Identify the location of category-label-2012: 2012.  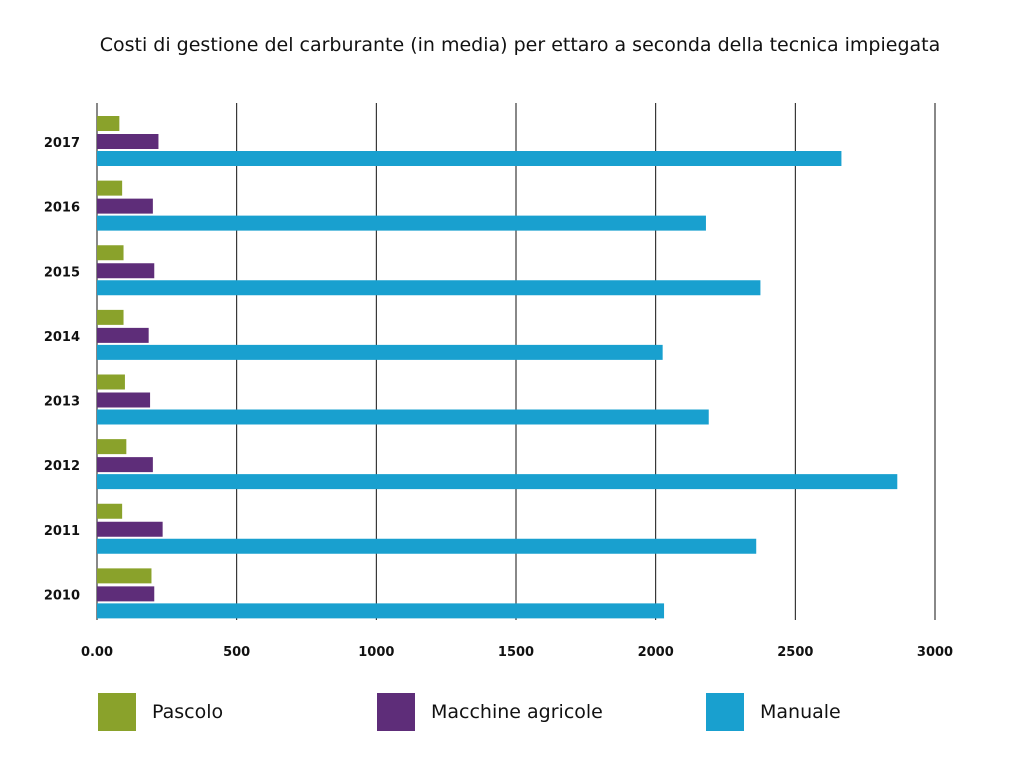
(62, 466).